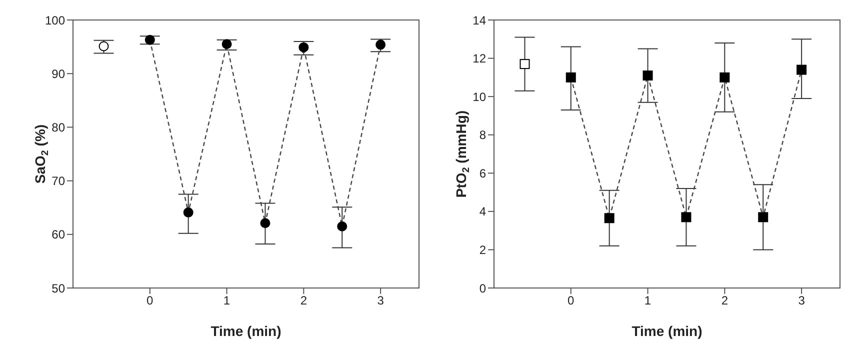 The width and height of the screenshot is (858, 347). What do you see at coordinates (59, 181) in the screenshot?
I see `y-tick-label: 70` at bounding box center [59, 181].